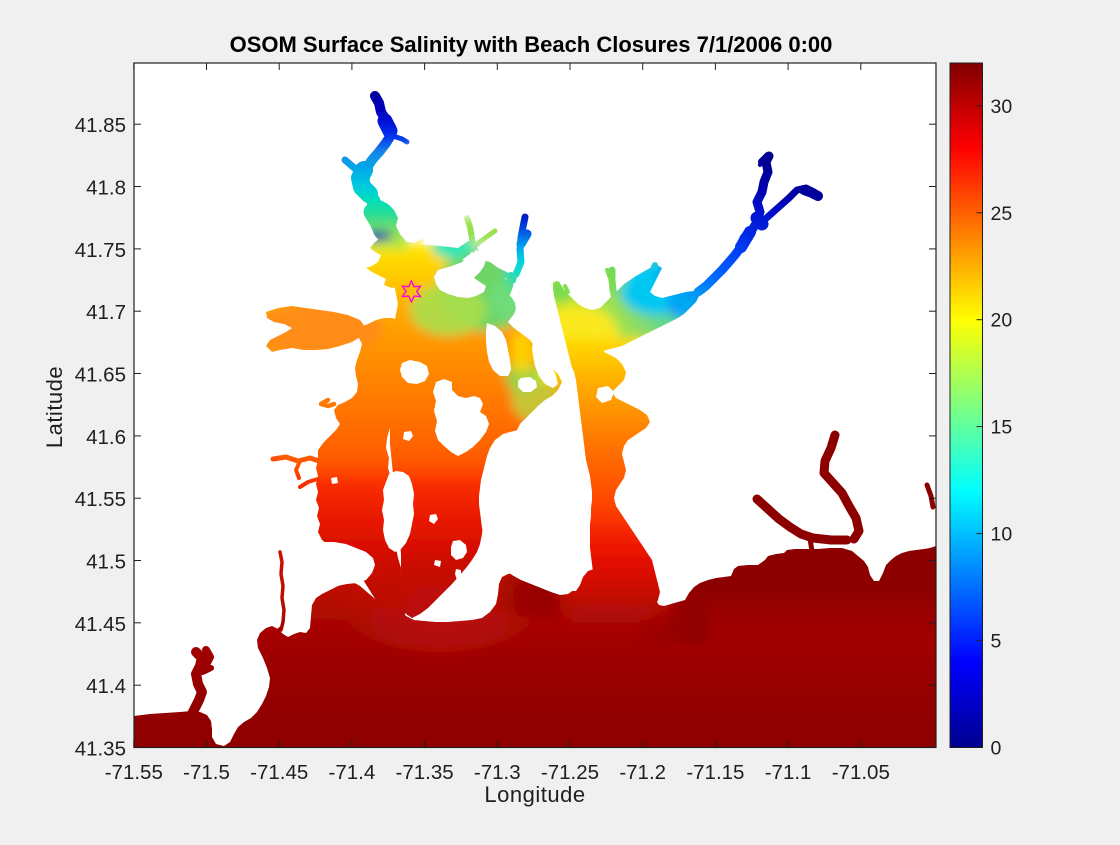 The height and width of the screenshot is (845, 1120). I want to click on svg-text: 5, so click(996, 642).